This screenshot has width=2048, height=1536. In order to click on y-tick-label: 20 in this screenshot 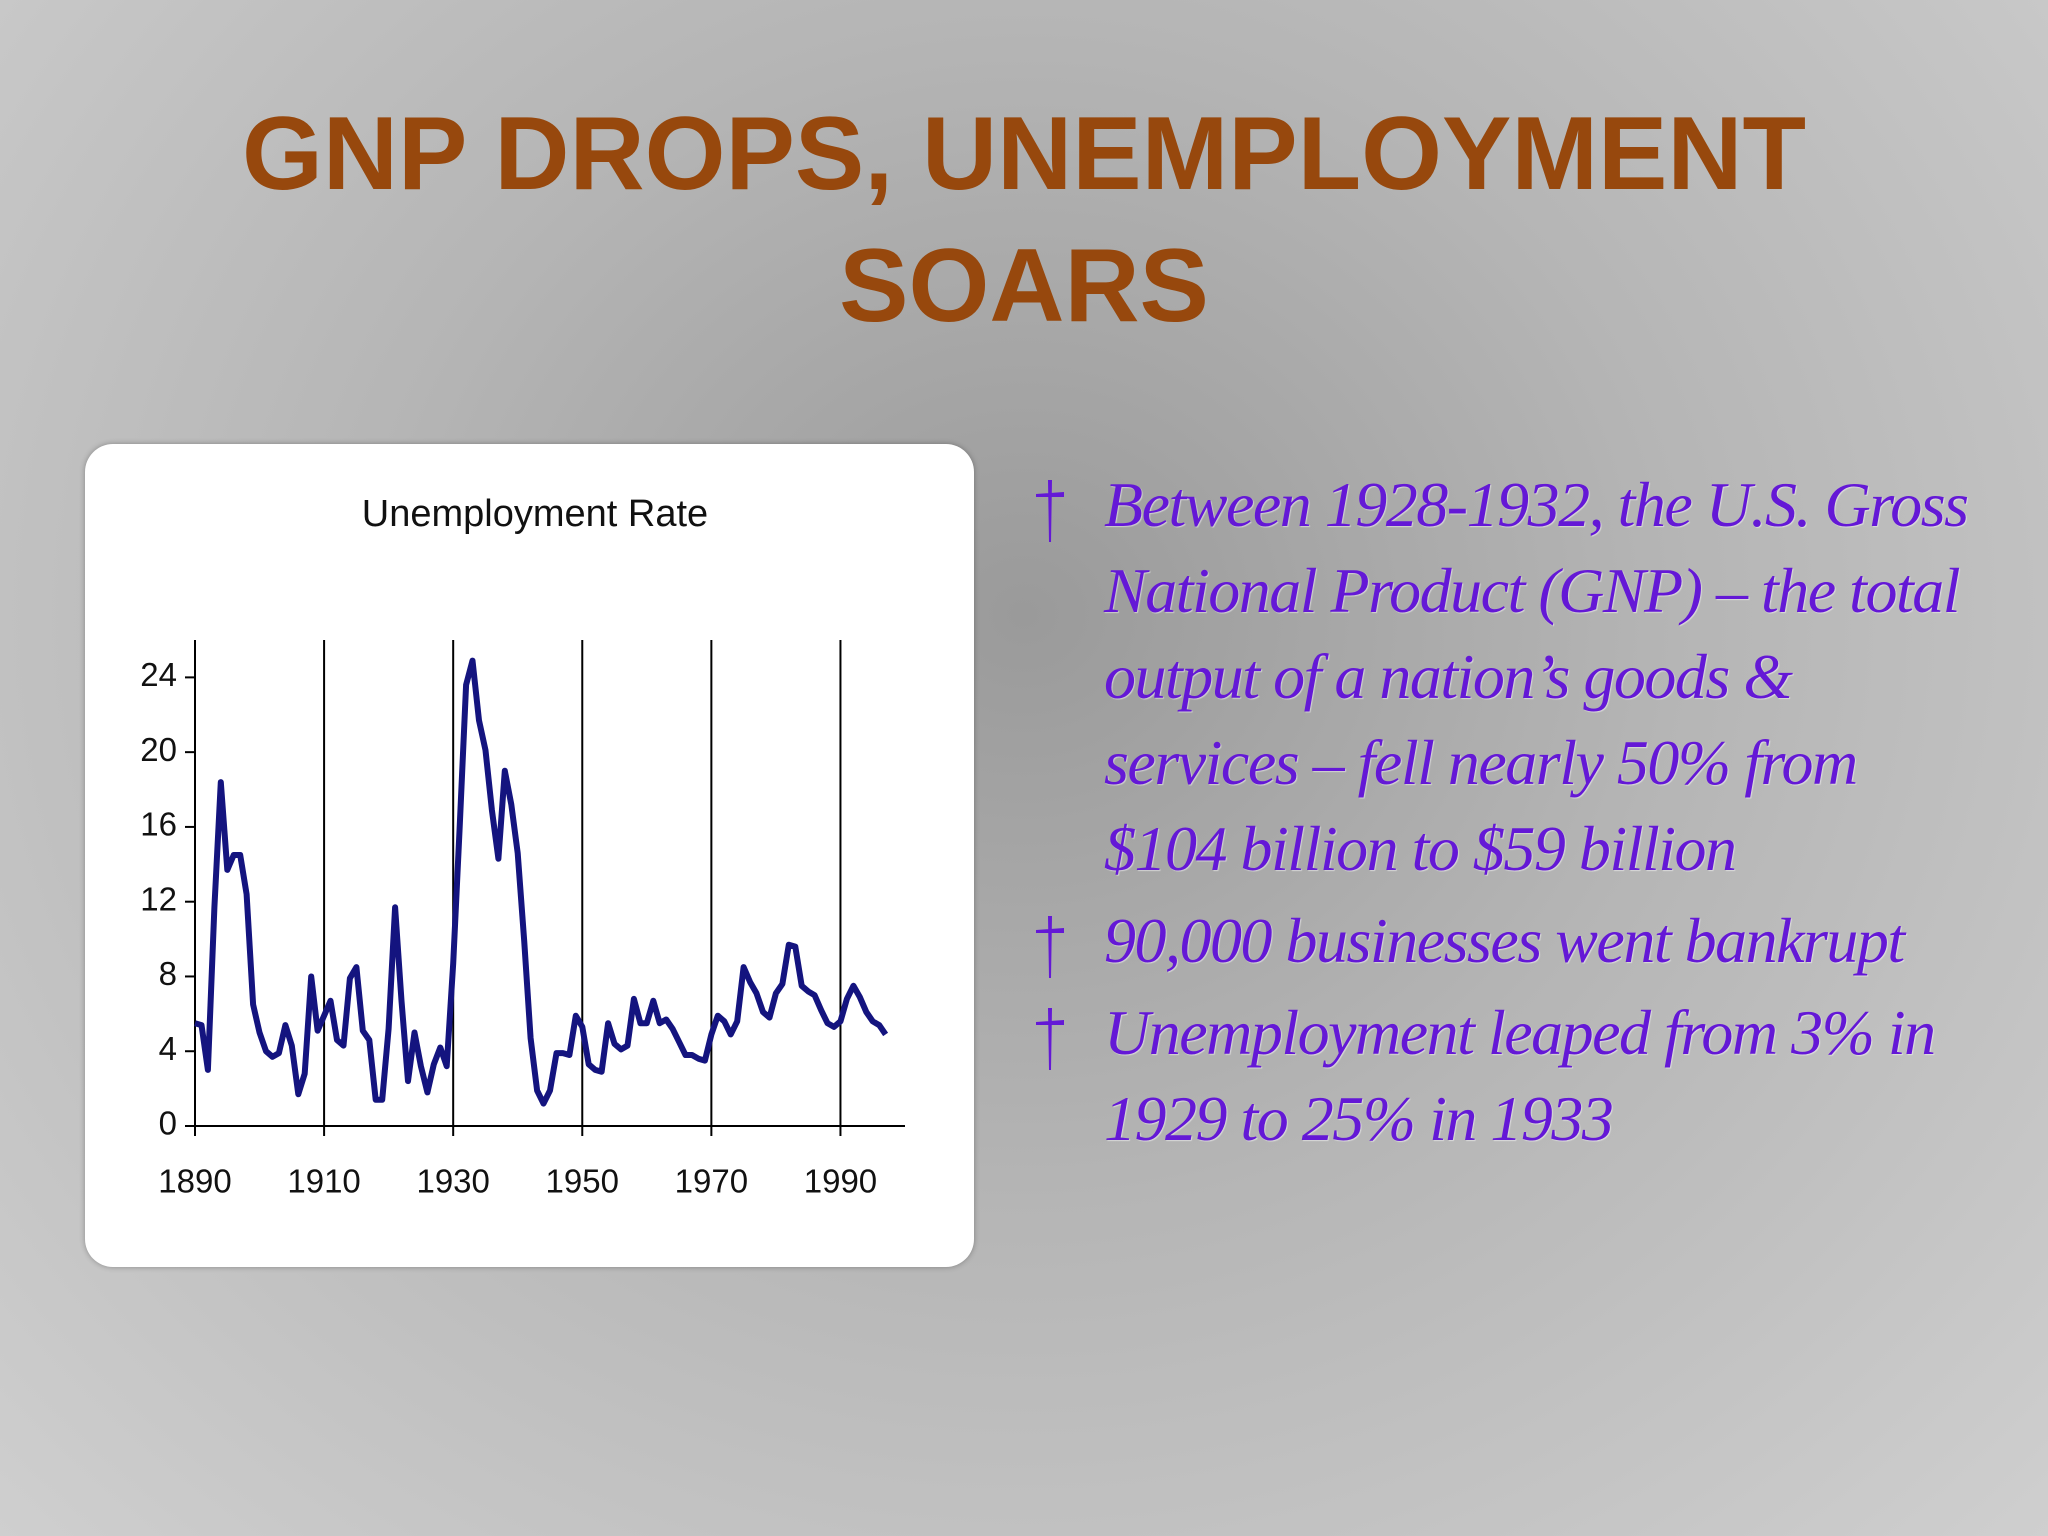, I will do `click(158, 749)`.